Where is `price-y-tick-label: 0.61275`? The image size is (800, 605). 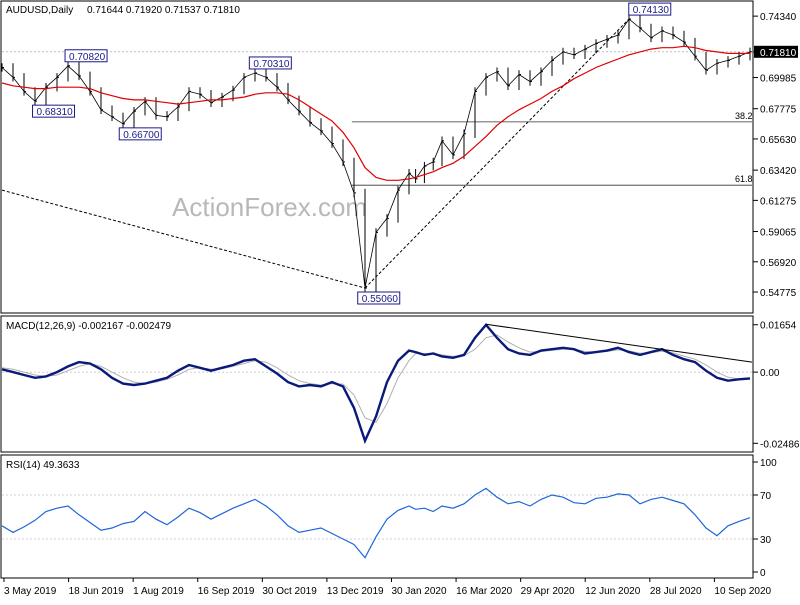 price-y-tick-label: 0.61275 is located at coordinates (778, 201).